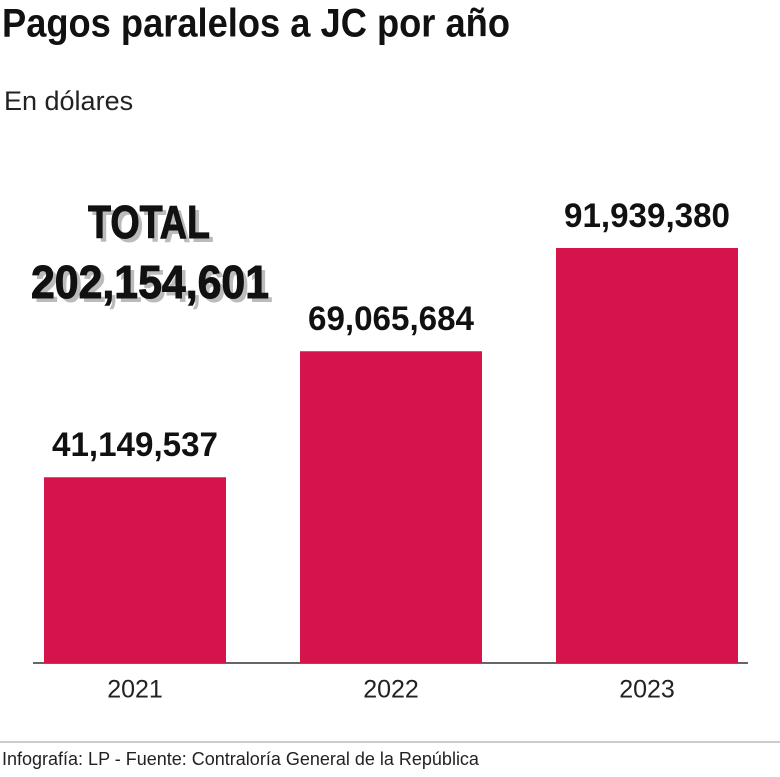  Describe the element at coordinates (153, 226) in the screenshot. I see `annotation-shadow: TOTAL` at that location.